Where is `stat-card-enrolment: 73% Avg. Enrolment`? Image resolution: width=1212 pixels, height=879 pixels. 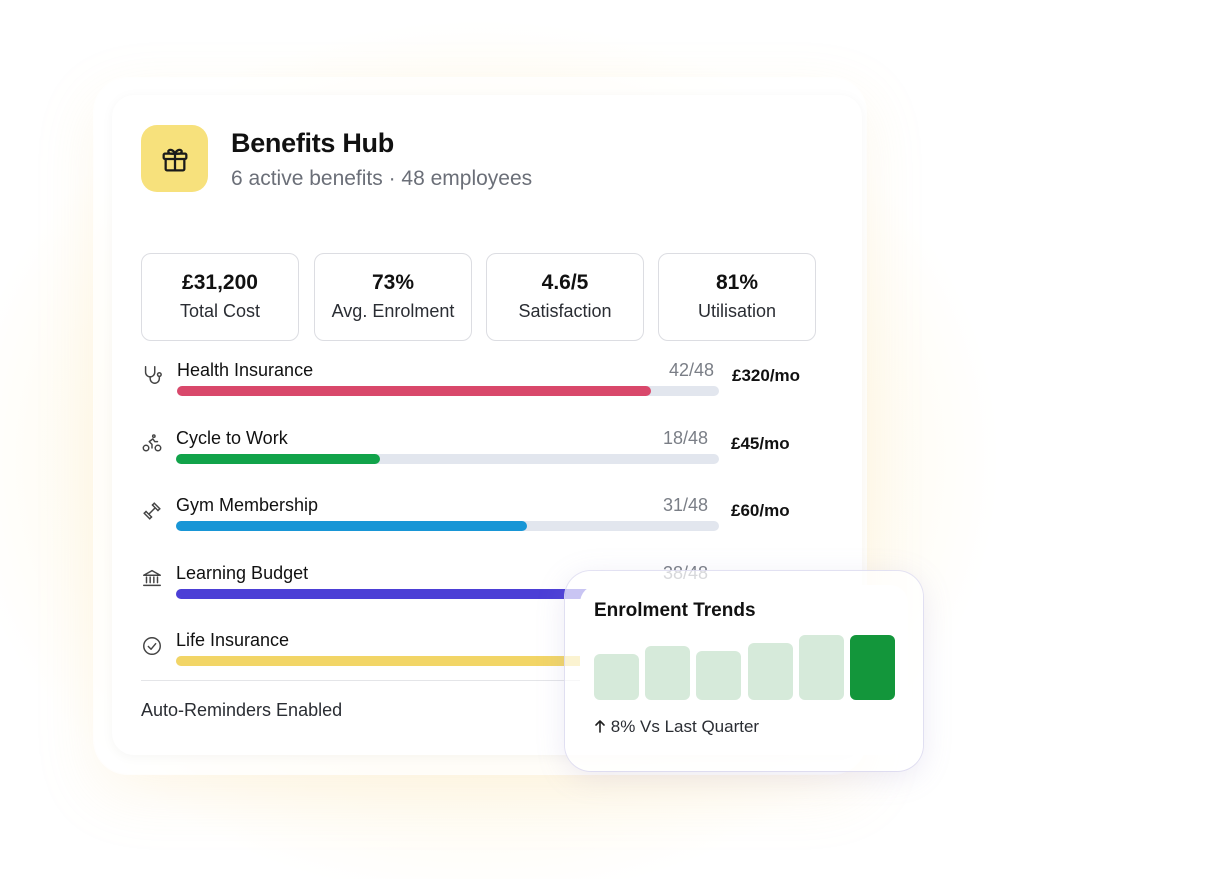 stat-card-enrolment: 73% Avg. Enrolment is located at coordinates (393, 297).